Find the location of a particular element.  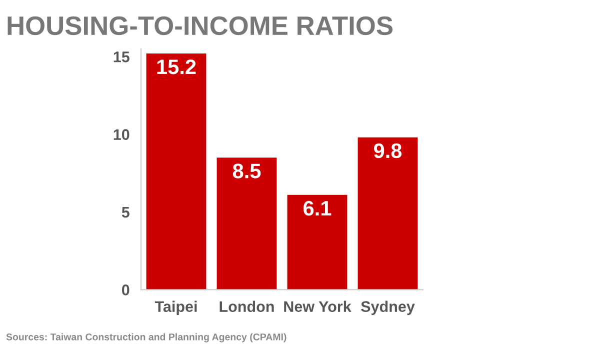

y-tick-label: 15 is located at coordinates (122, 57).